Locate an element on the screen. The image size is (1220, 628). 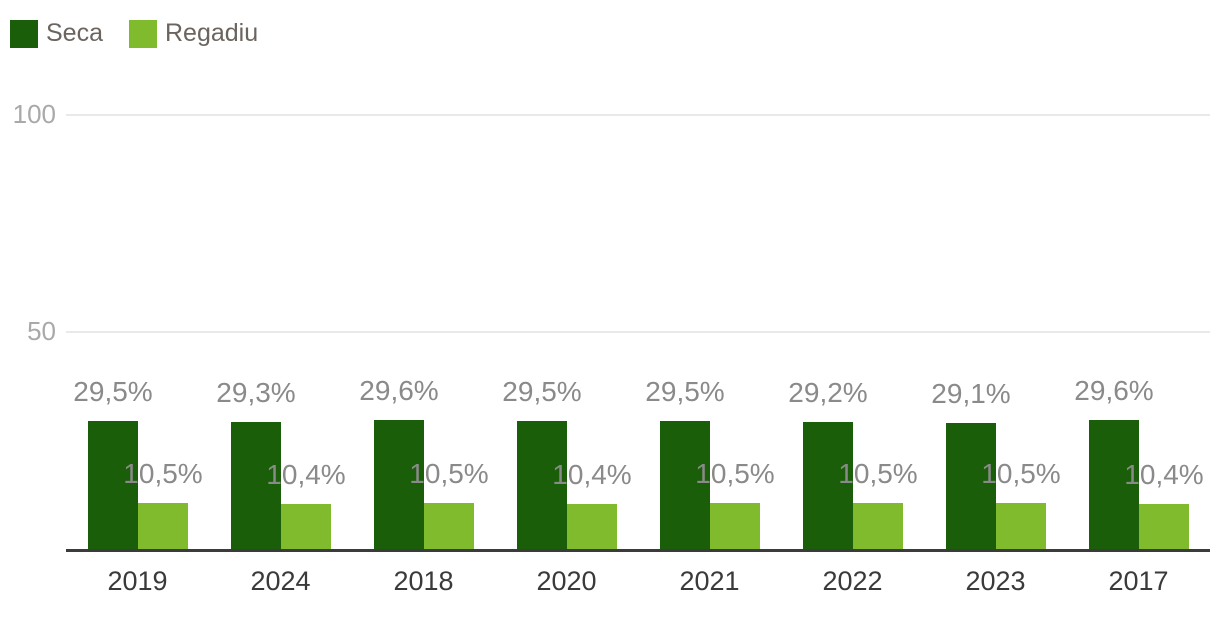
bar-seca-2020 is located at coordinates (542, 484).